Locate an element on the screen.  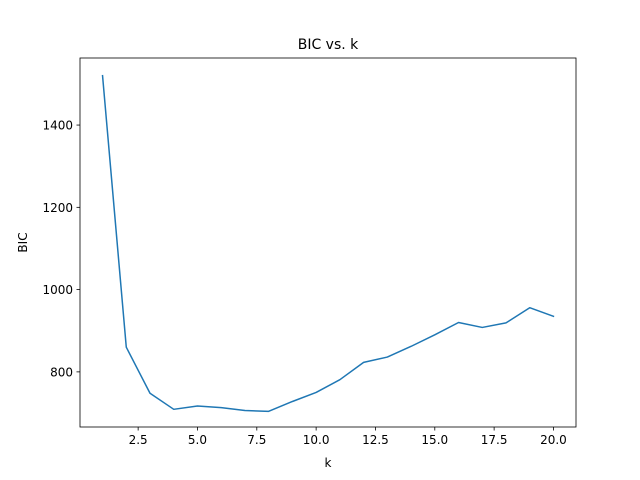
x-tick-label: 20.0 is located at coordinates (553, 440).